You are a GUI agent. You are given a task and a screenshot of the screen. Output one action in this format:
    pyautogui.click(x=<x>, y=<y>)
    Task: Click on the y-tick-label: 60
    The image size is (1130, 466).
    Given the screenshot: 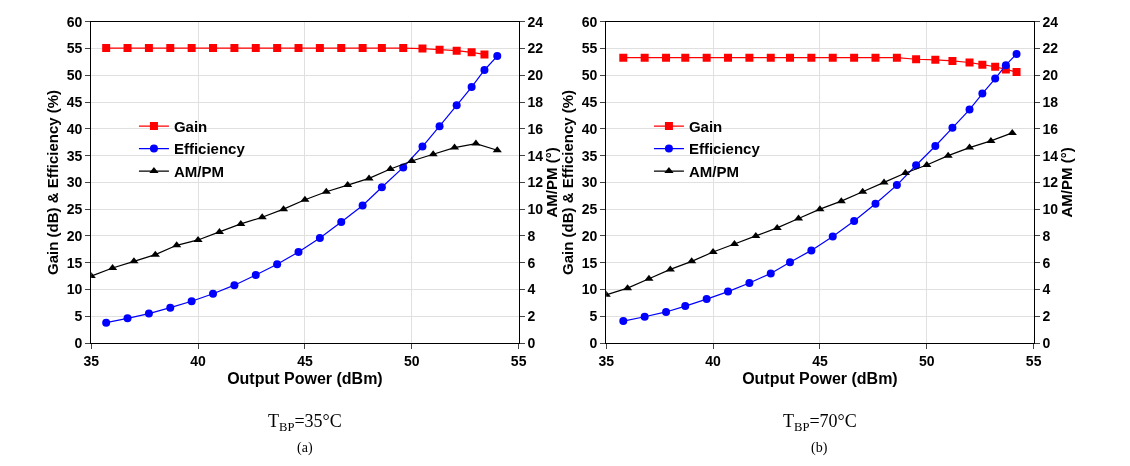 What is the action you would take?
    pyautogui.click(x=74, y=21)
    